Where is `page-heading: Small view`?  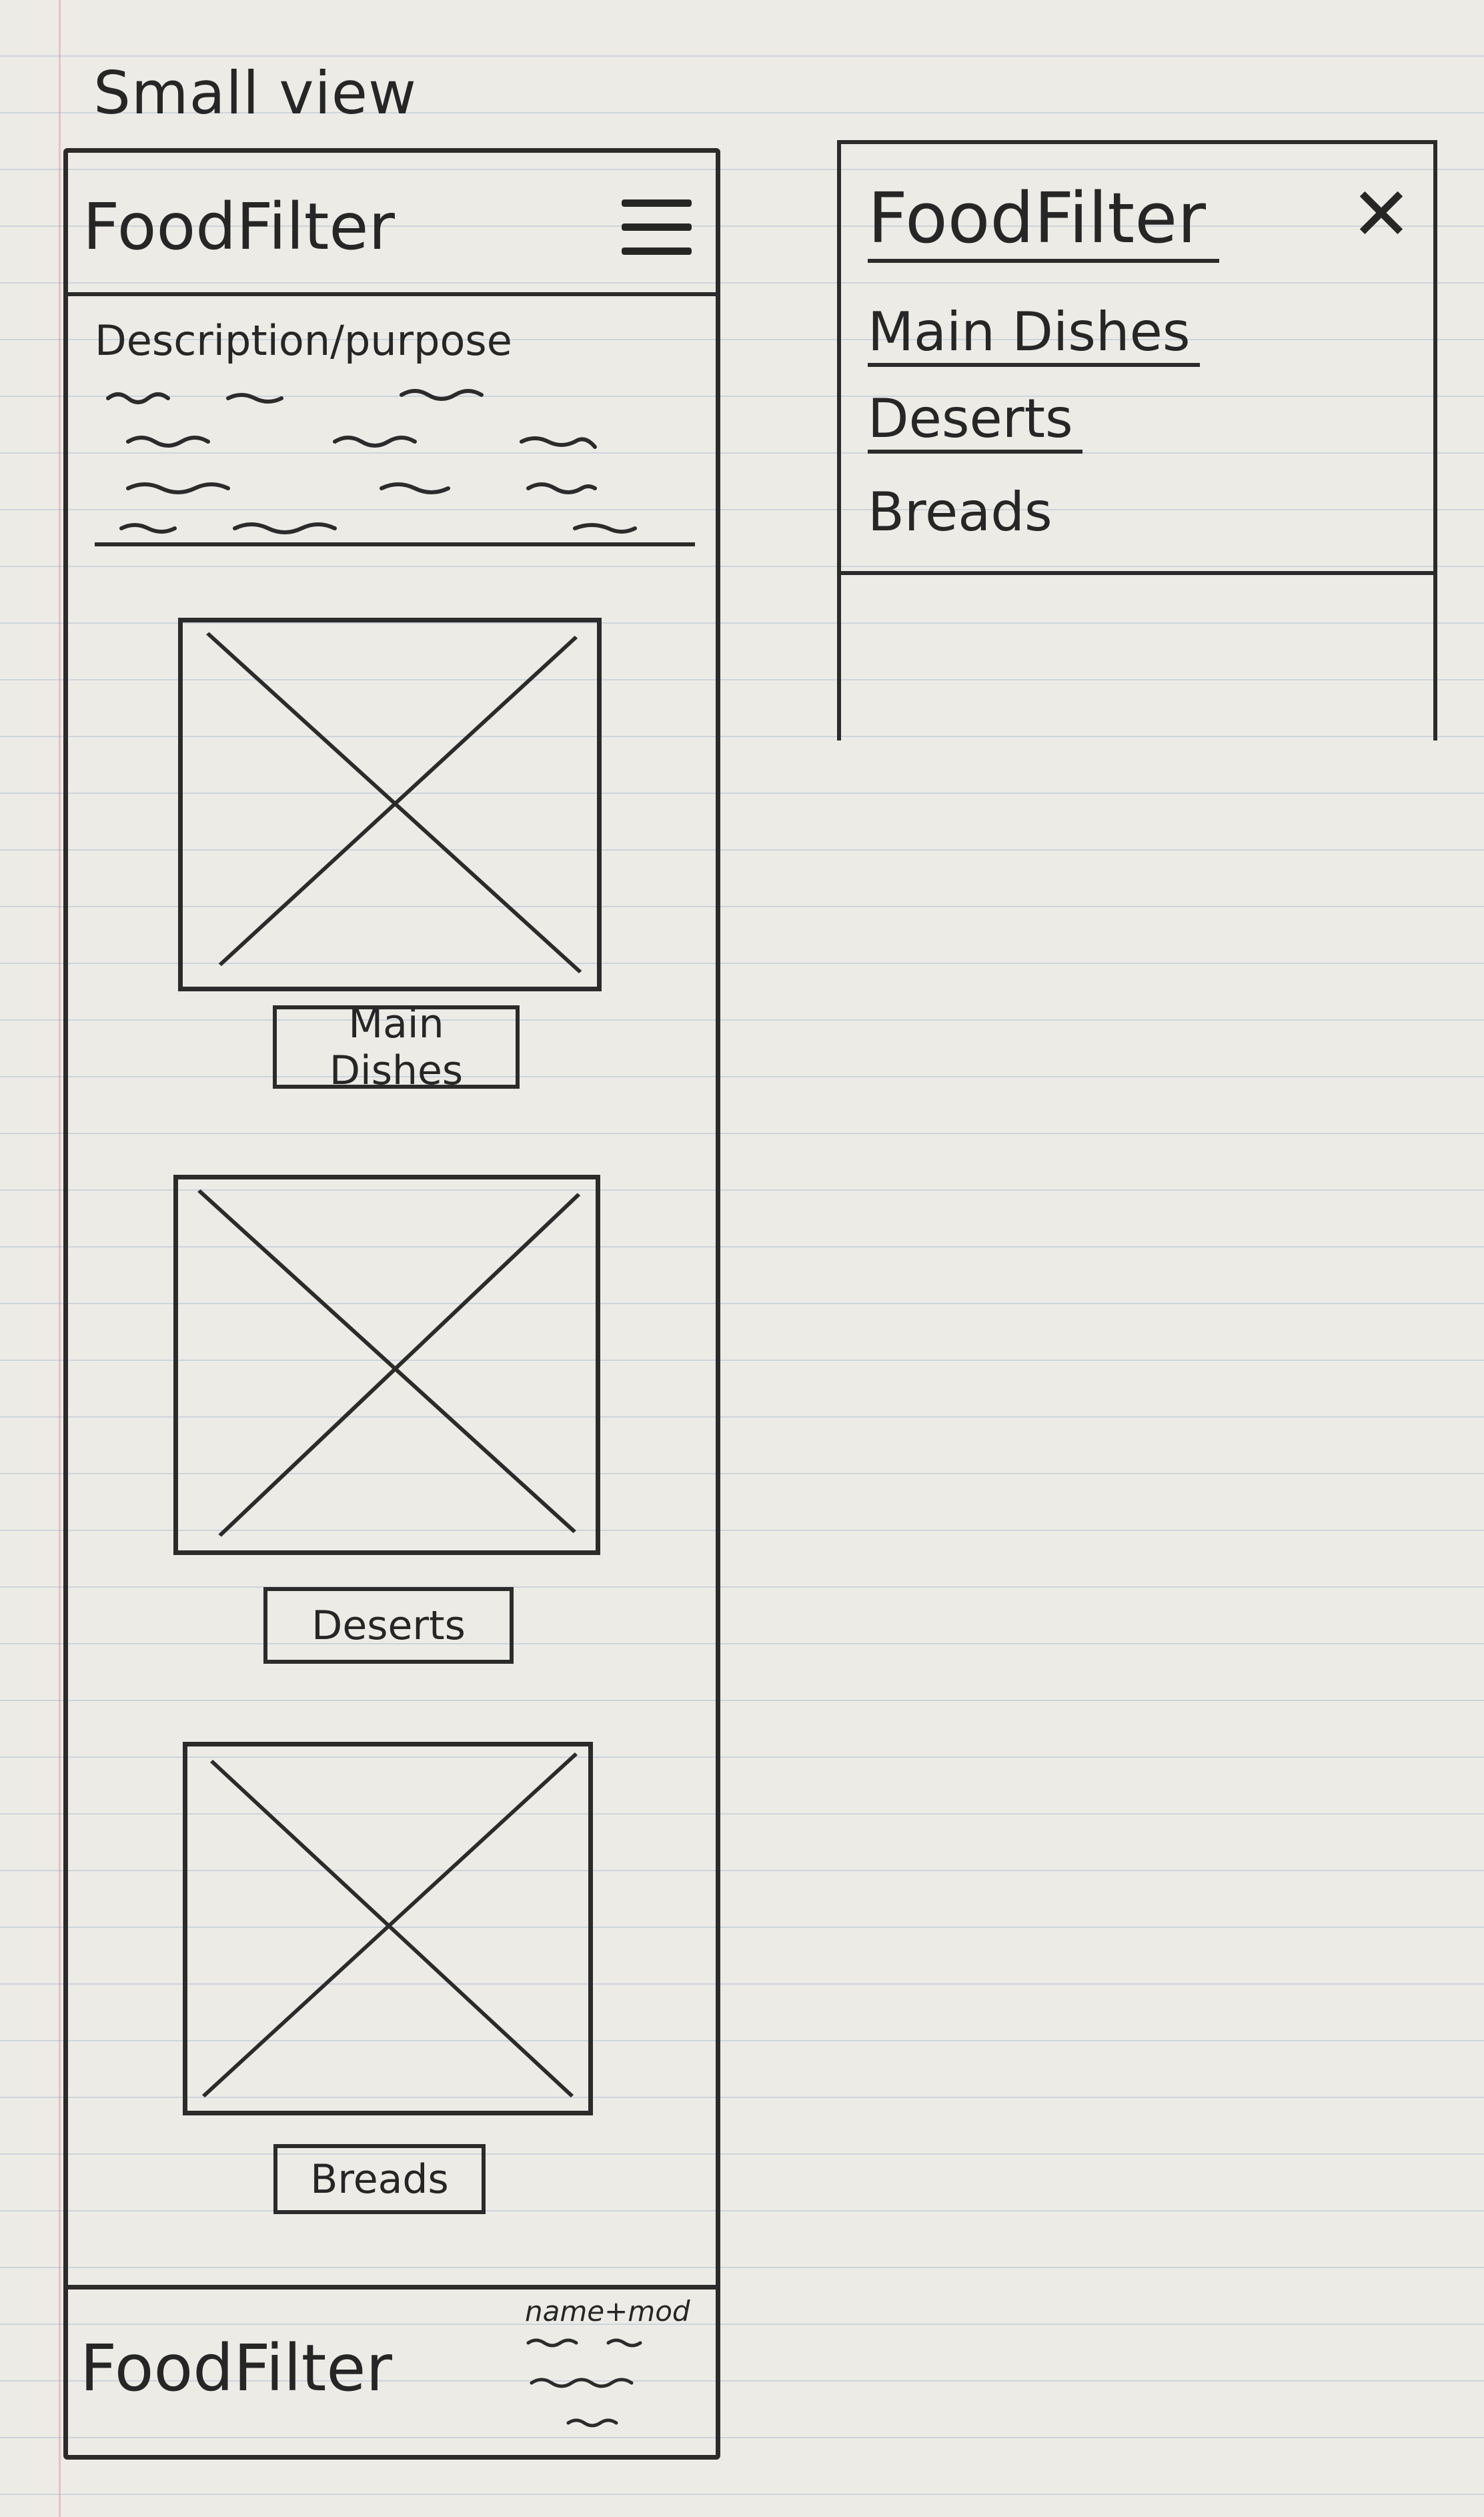 page-heading: Small view is located at coordinates (255, 93).